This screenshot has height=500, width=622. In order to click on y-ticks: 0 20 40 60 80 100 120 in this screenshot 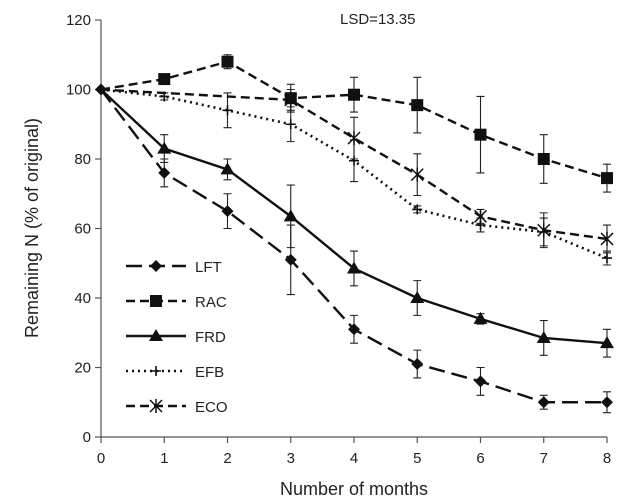, I will do `click(83, 229)`.